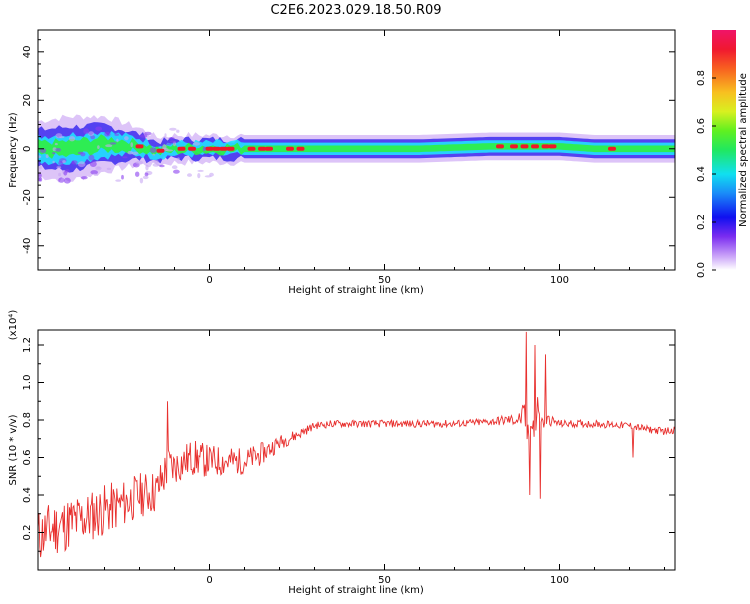  What do you see at coordinates (706, 174) in the screenshot?
I see `colorbar-ticks: 0.0 0.2 0.4 0.6 0.8` at bounding box center [706, 174].